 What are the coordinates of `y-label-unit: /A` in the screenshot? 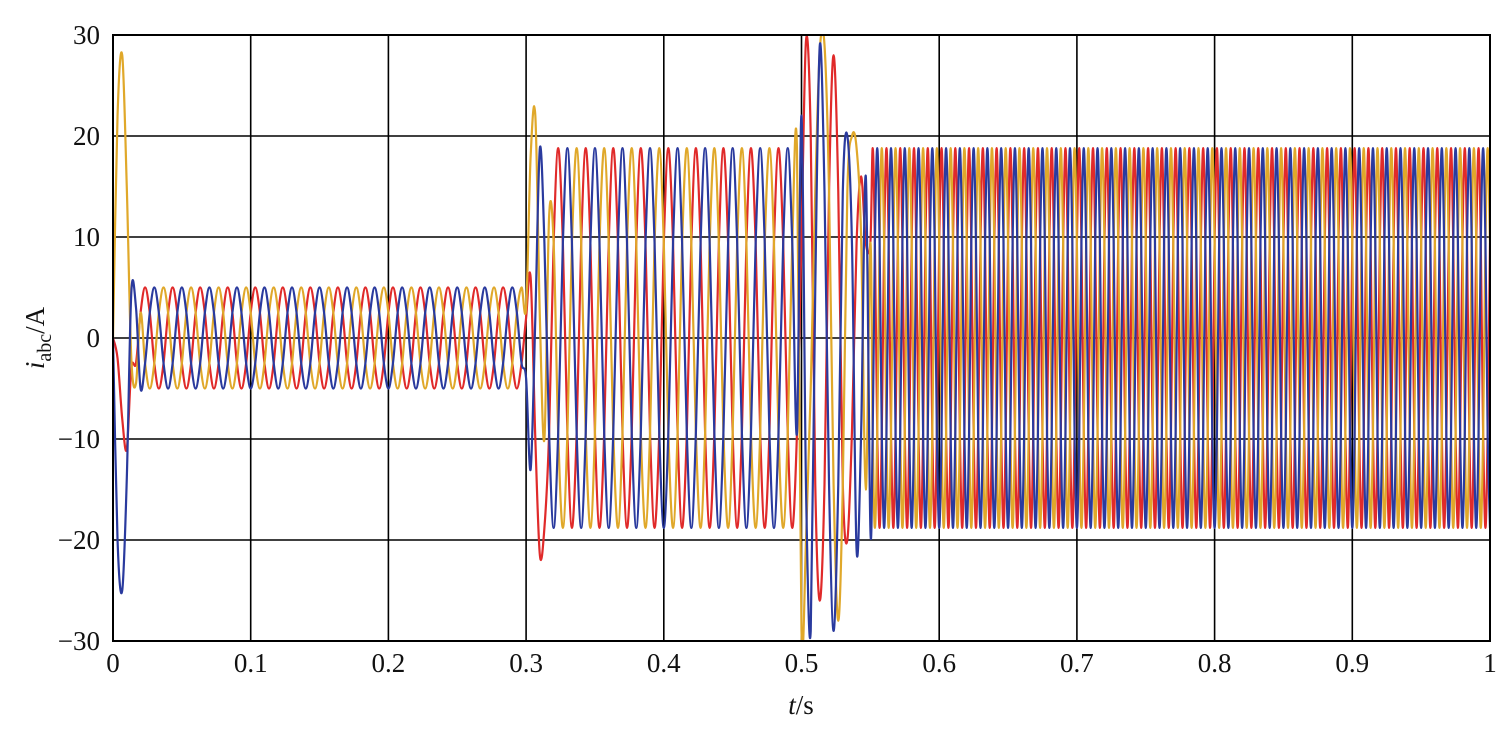 It's located at (35, 320).